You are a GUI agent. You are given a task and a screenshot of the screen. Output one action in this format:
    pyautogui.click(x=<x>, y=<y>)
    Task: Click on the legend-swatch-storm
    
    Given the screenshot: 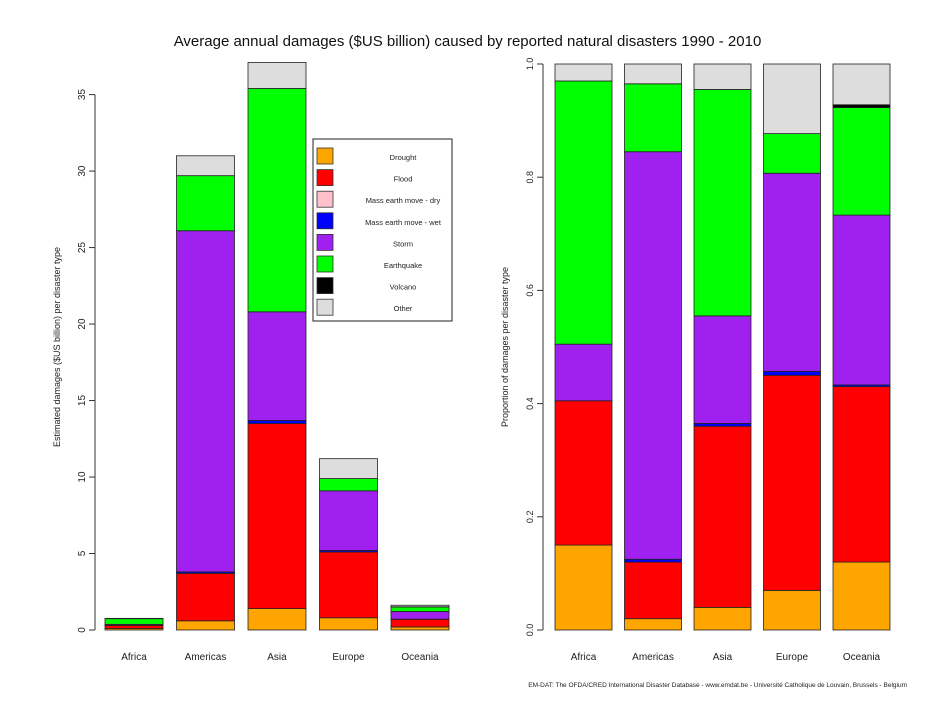 What is the action you would take?
    pyautogui.click(x=325, y=242)
    